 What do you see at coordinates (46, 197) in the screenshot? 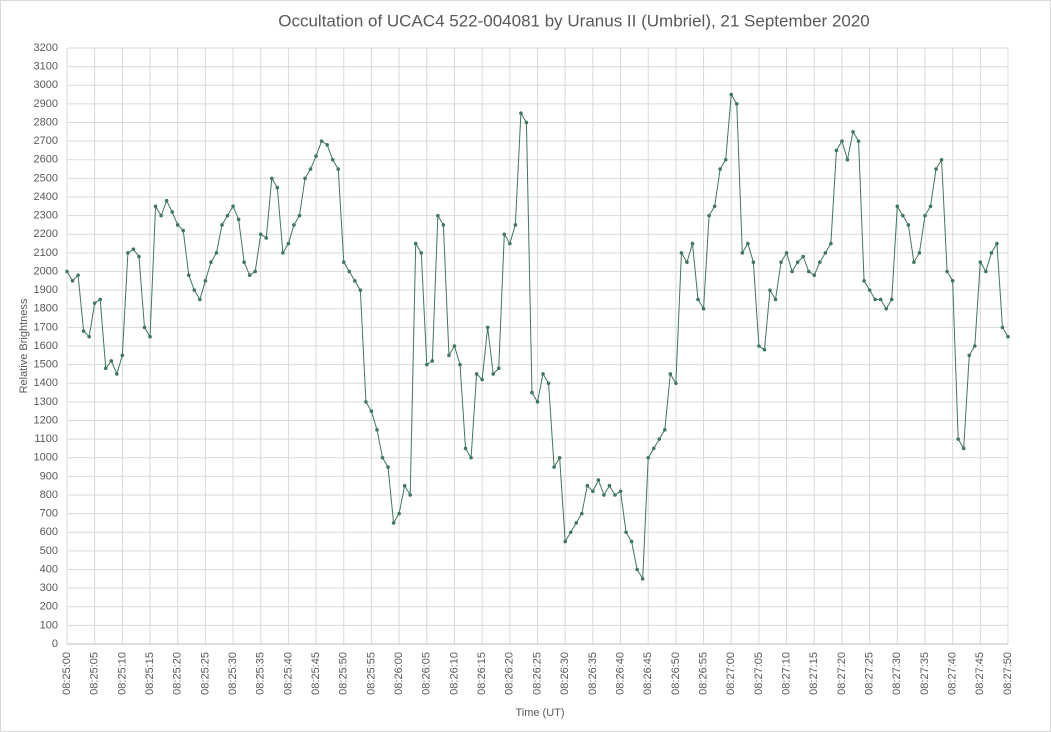
I see `y-tick-label: 2400` at bounding box center [46, 197].